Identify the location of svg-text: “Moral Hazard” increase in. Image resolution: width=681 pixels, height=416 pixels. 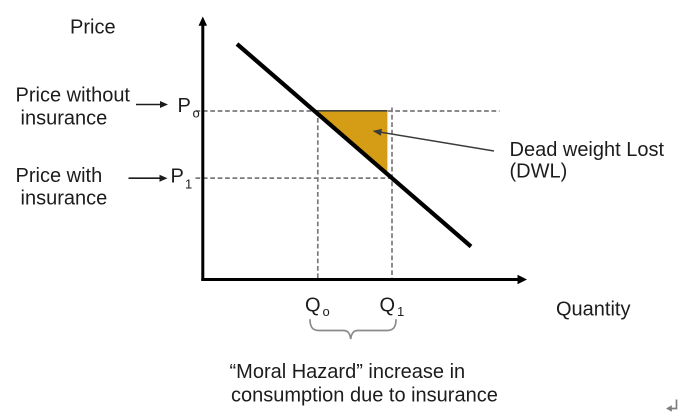
(348, 372).